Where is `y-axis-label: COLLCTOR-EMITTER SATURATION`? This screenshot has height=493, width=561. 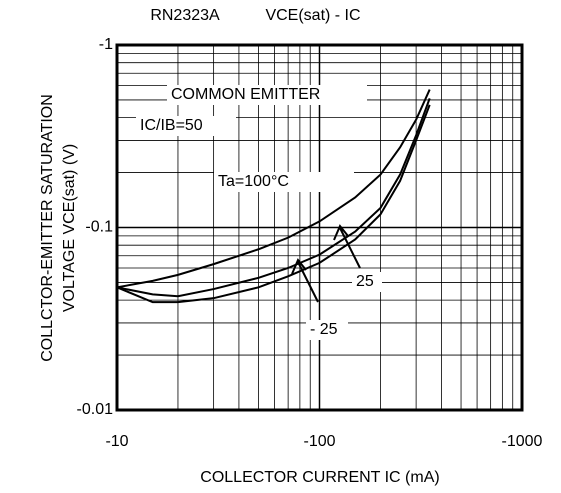 y-axis-label: COLLCTOR-EMITTER SATURATION is located at coordinates (47, 228).